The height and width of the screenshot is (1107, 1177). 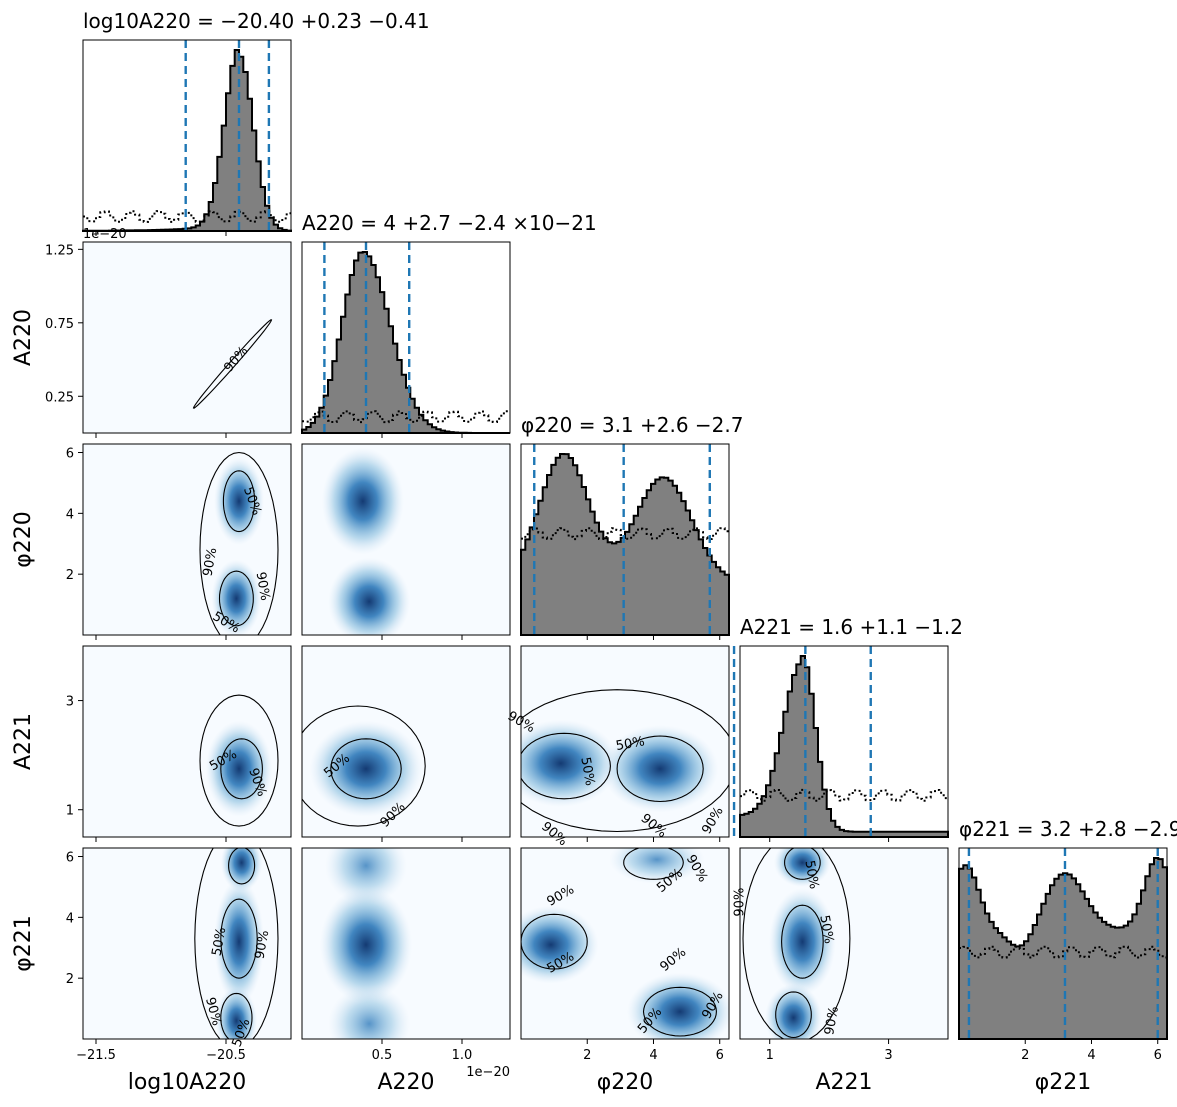 I want to click on y-tick-label: 1, so click(x=70, y=811).